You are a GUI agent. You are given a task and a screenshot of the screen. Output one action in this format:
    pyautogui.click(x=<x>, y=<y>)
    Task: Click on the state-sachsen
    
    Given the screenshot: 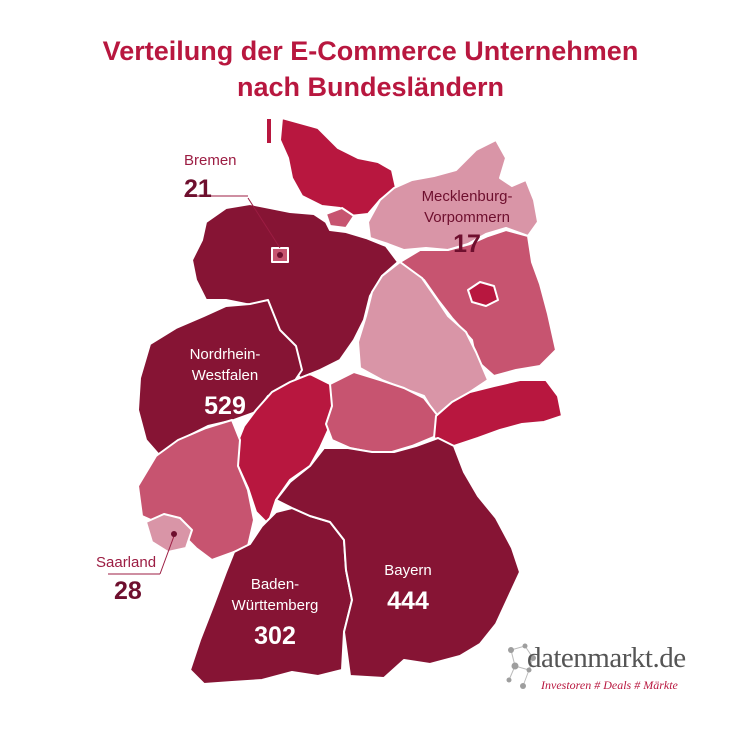 What is the action you would take?
    pyautogui.click(x=498, y=413)
    